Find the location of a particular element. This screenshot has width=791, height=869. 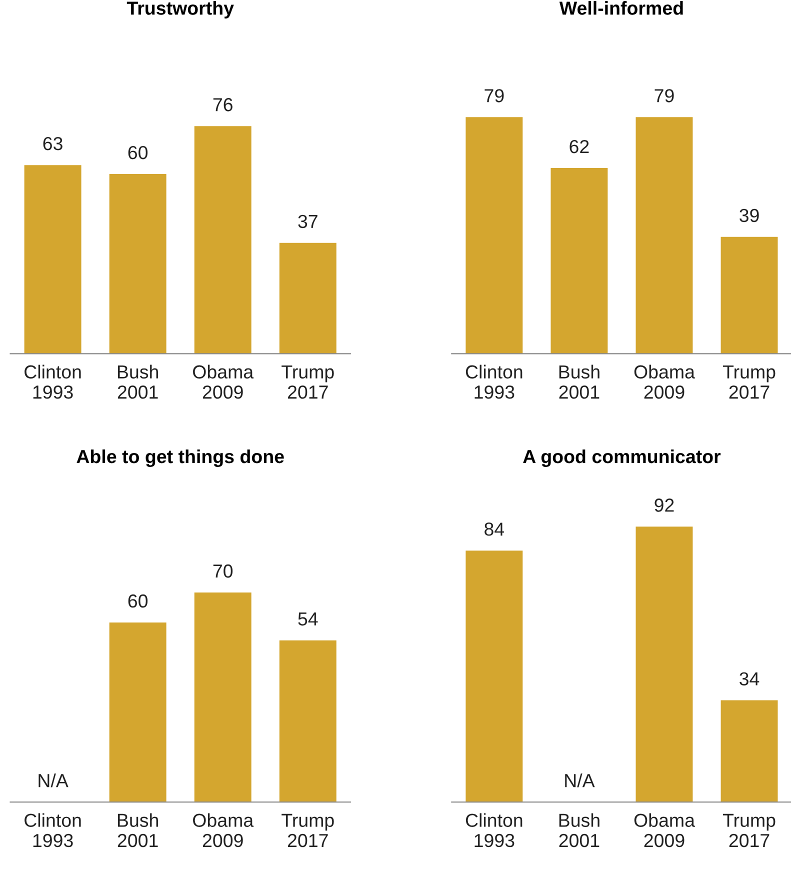

data-label: 62 is located at coordinates (579, 147).